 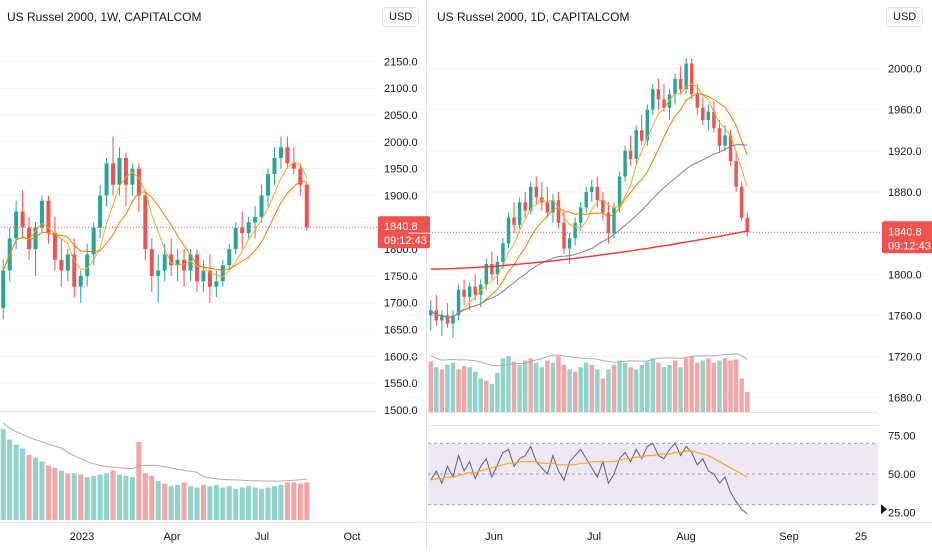 I want to click on x-tick-label: Apr, so click(x=171, y=537).